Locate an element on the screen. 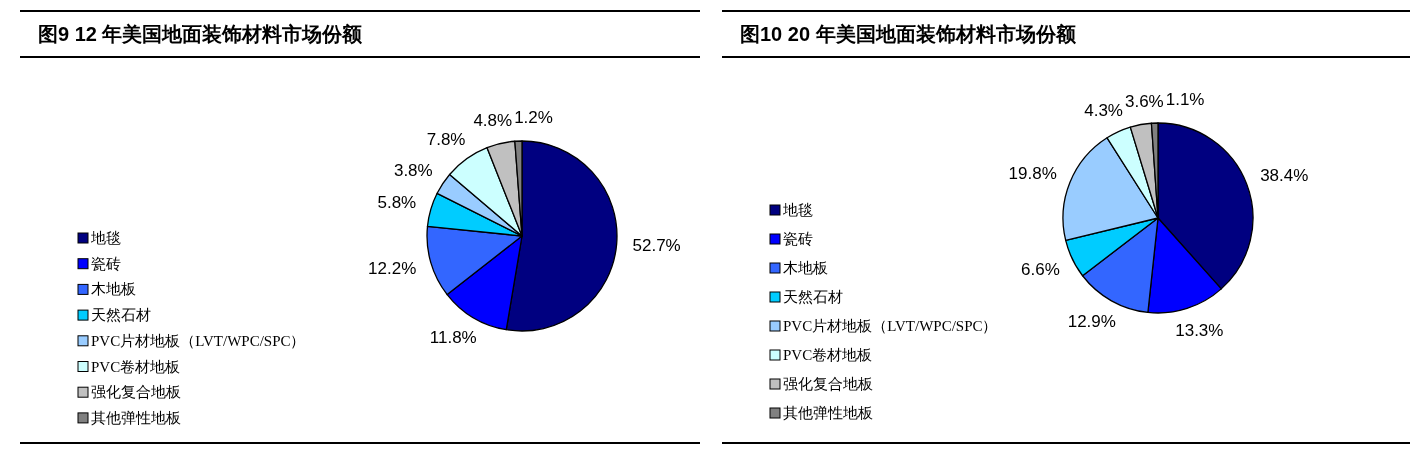 The height and width of the screenshot is (472, 1421). chart-title: 图10 20 年美国地面装饰材料市场份额 is located at coordinates (1066, 35).